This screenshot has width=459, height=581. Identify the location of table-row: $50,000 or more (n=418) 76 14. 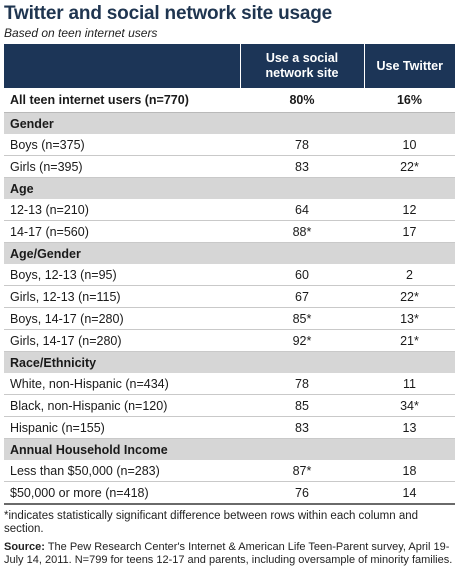
(229, 493).